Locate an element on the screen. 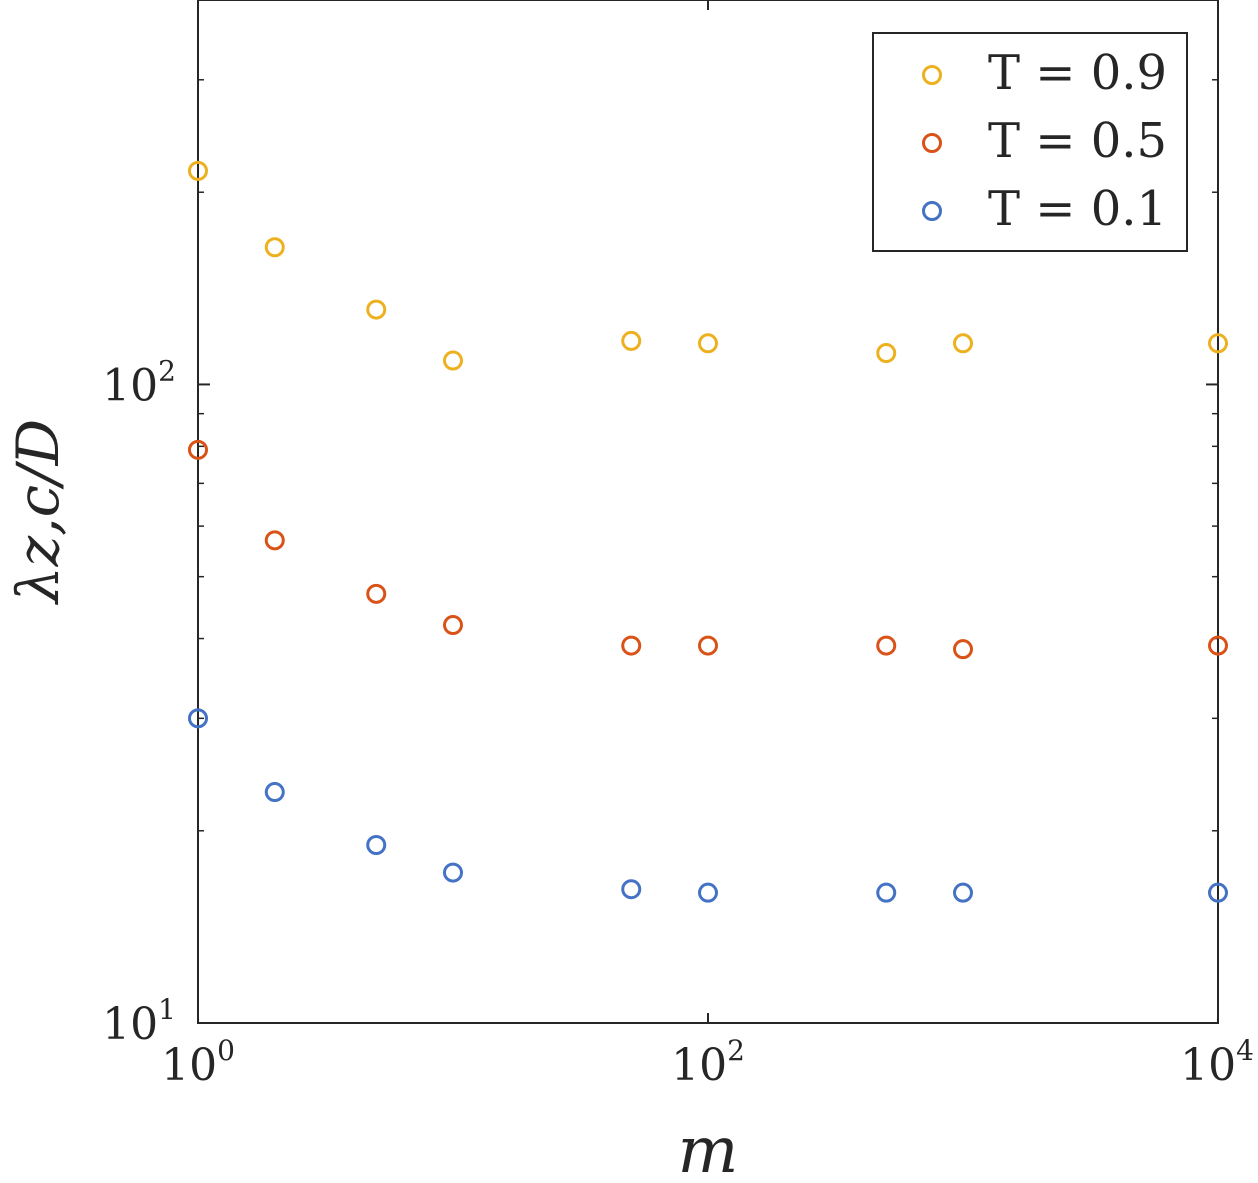 This screenshot has width=1258, height=1183. y-tick-label: 10² is located at coordinates (139, 382).